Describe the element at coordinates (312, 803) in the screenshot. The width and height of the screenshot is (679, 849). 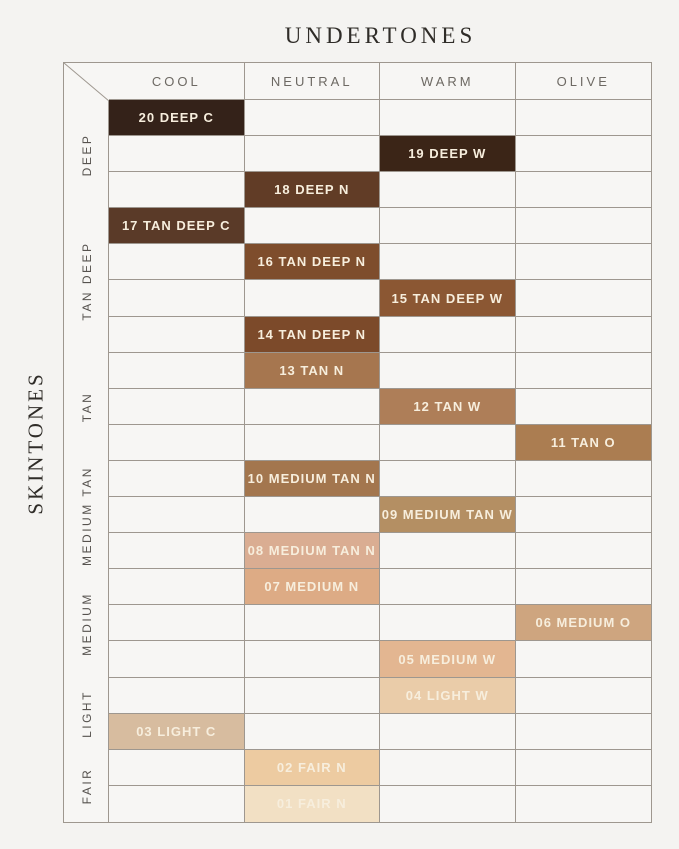
I see `shade-swatch-01-fair-n: 01 FAIR N` at that location.